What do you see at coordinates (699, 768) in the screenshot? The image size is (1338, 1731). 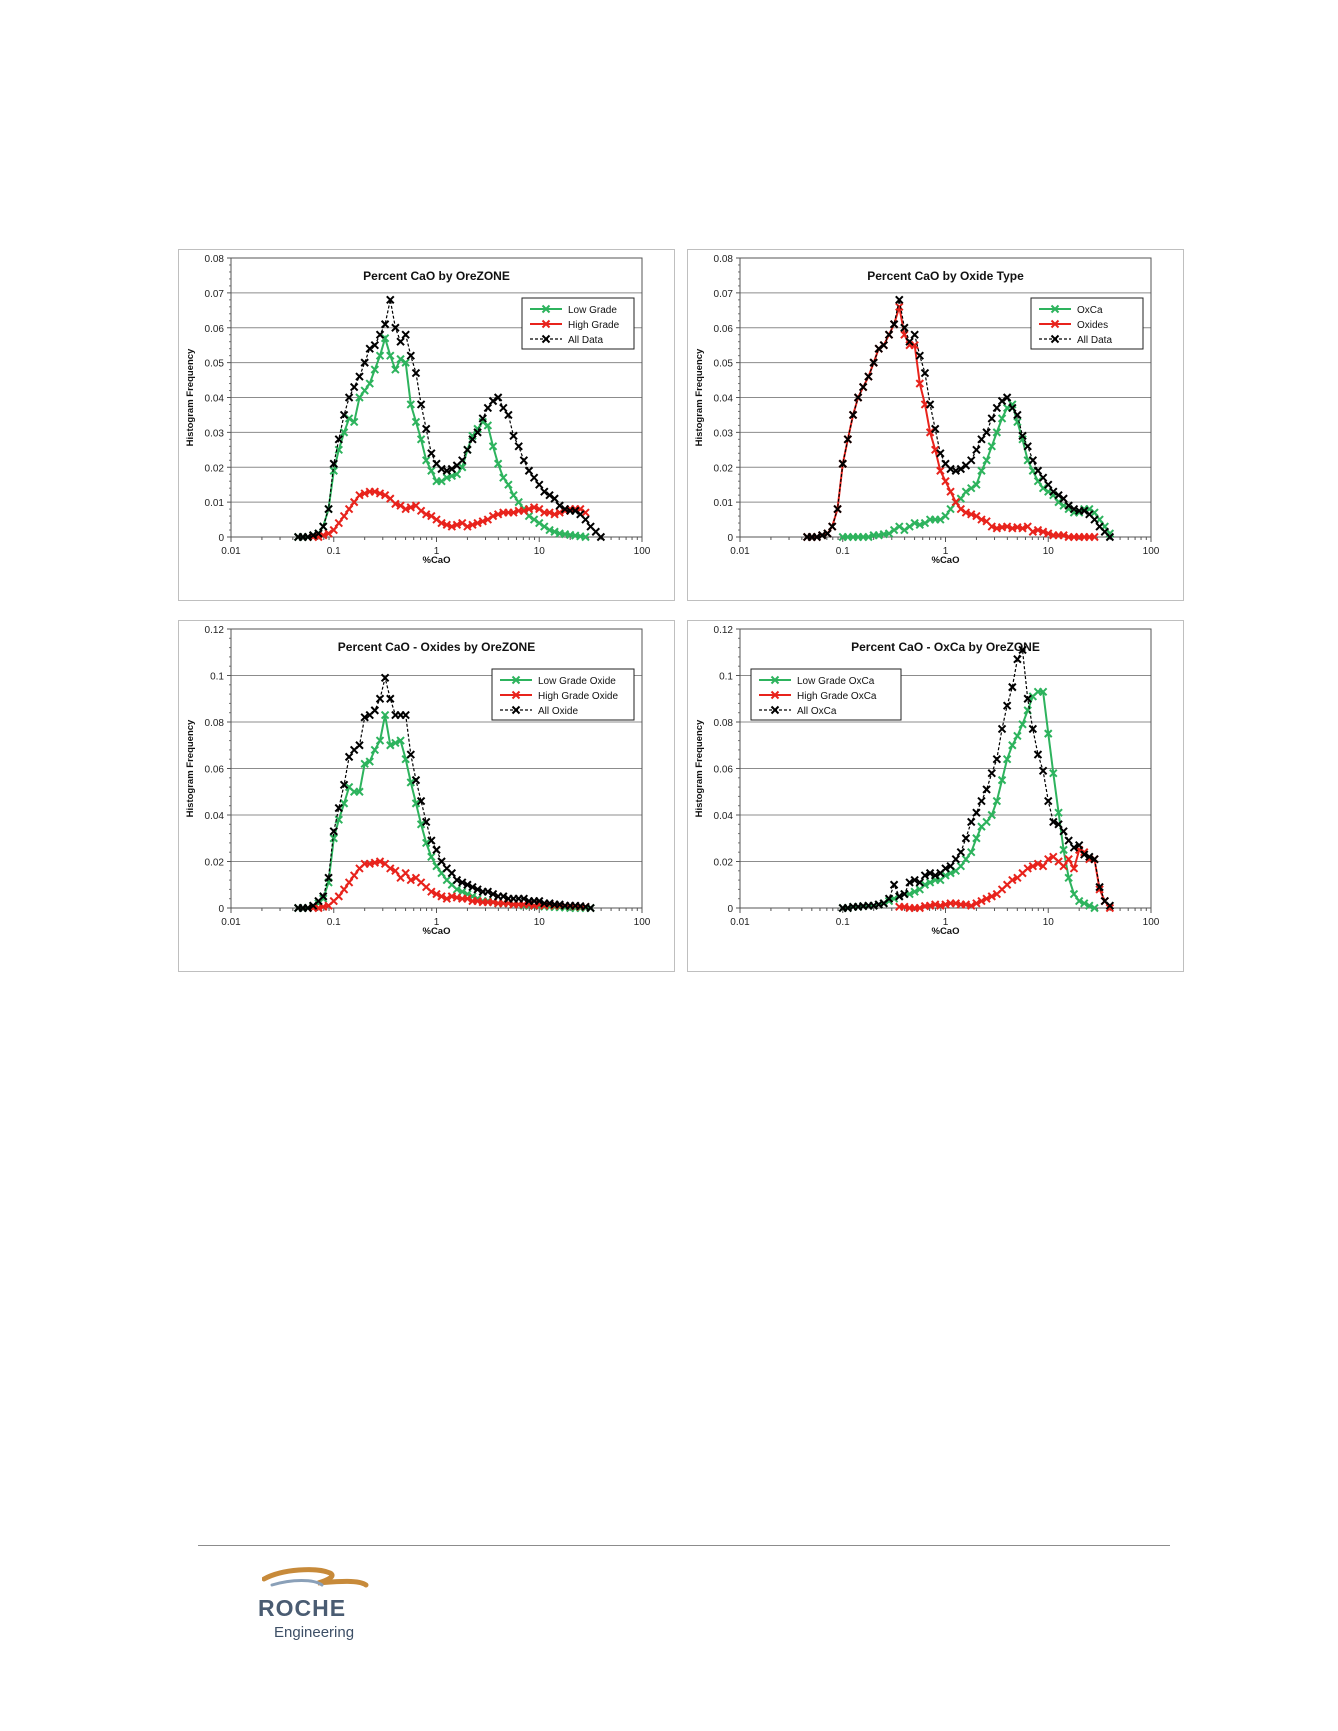 I see `y-axis-label: Histogram Frequency` at bounding box center [699, 768].